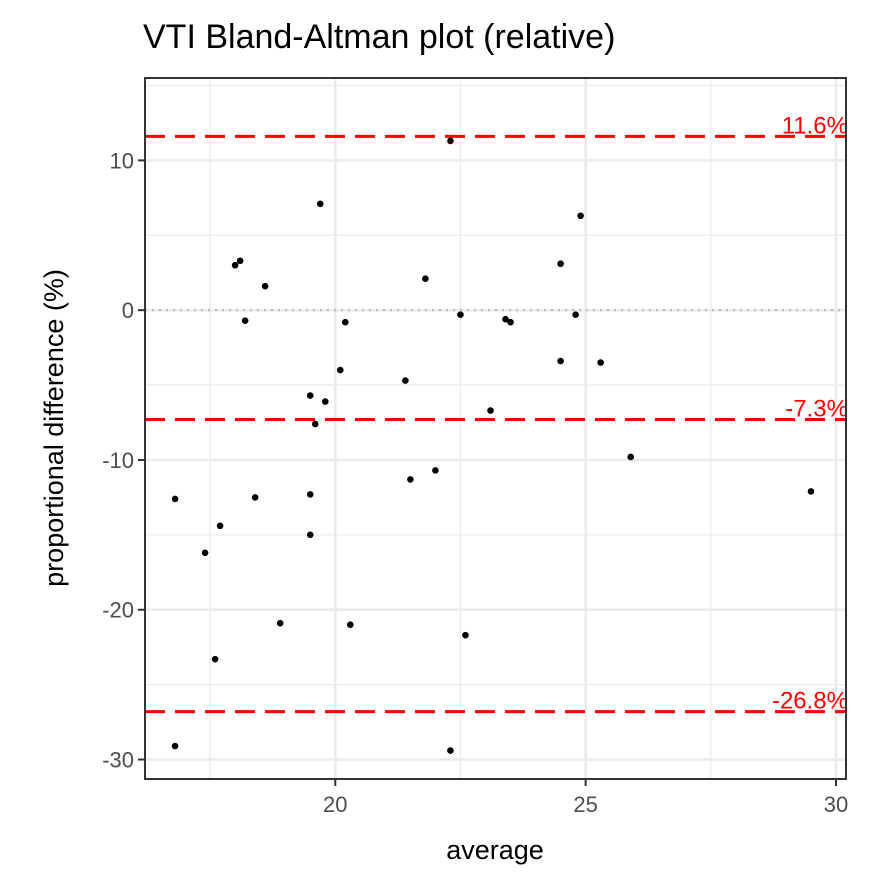 Image resolution: width=885 pixels, height=885 pixels. Describe the element at coordinates (122, 160) in the screenshot. I see `y-tick-label: 10` at that location.